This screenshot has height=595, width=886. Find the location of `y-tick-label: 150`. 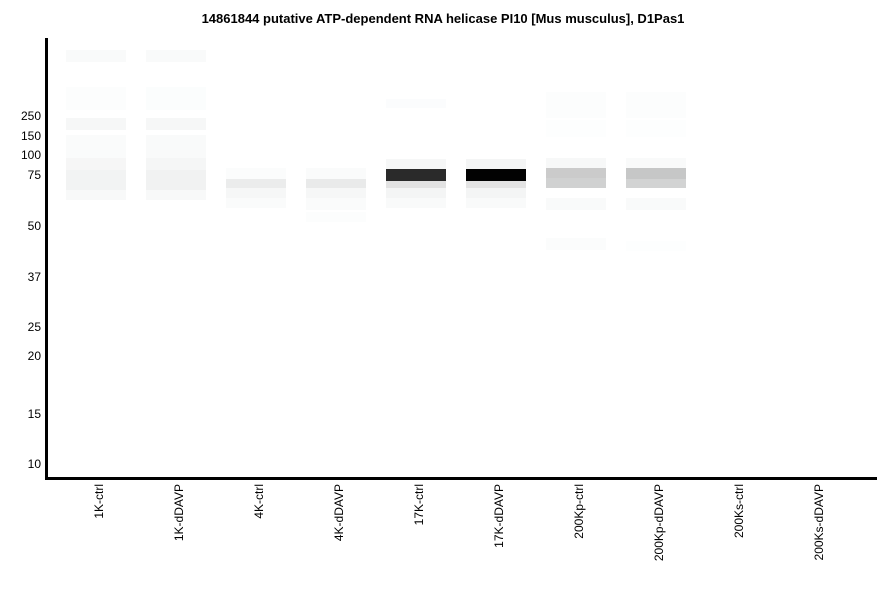

y-tick-label: 150 is located at coordinates (30, 136).